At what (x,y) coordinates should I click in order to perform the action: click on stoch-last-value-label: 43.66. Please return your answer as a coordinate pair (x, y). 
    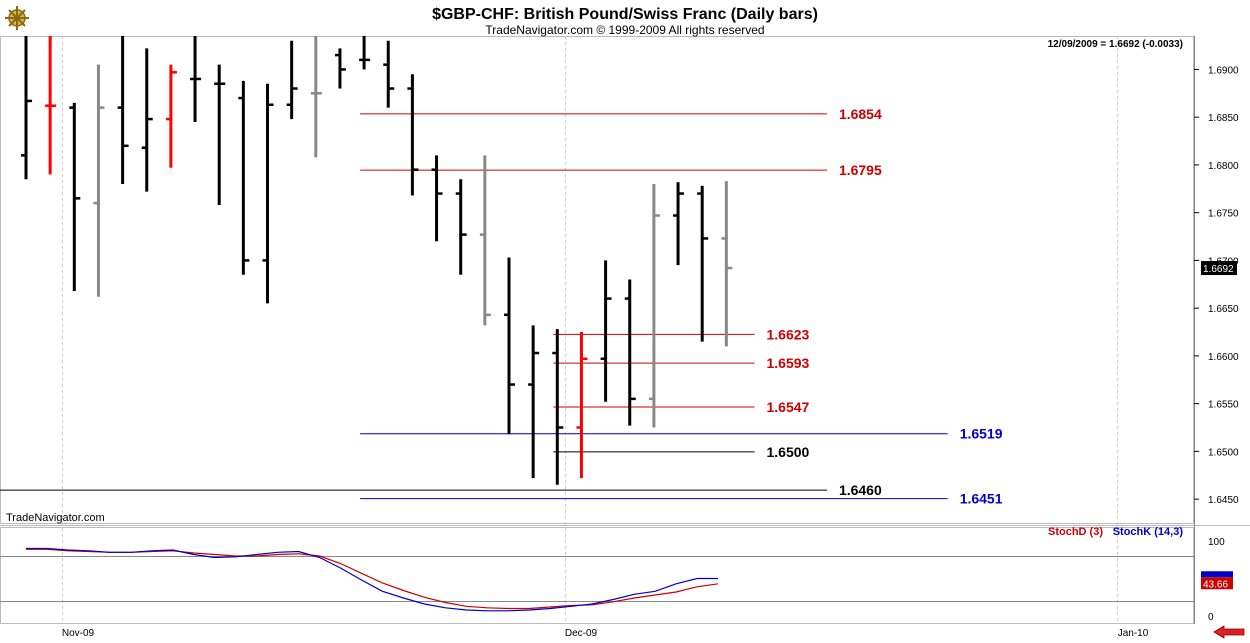
    Looking at the image, I should click on (1215, 584).